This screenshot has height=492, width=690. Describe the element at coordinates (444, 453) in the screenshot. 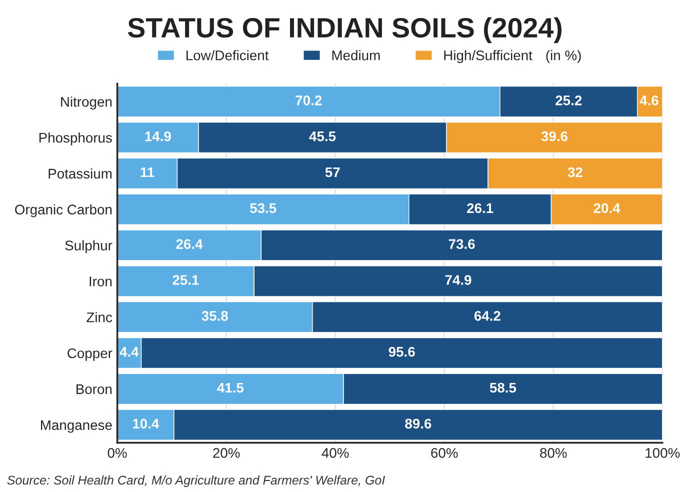

I see `x-tick-label: 60%` at that location.